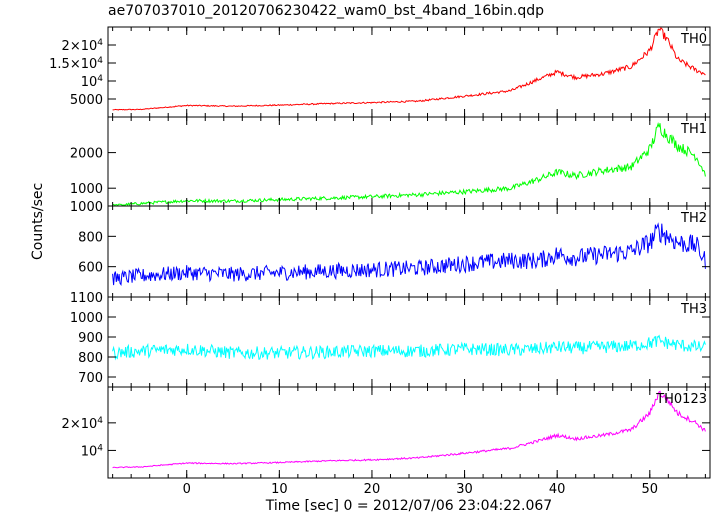 The height and width of the screenshot is (516, 717). Describe the element at coordinates (90, 338) in the screenshot. I see `y-tick-label: 900` at that location.